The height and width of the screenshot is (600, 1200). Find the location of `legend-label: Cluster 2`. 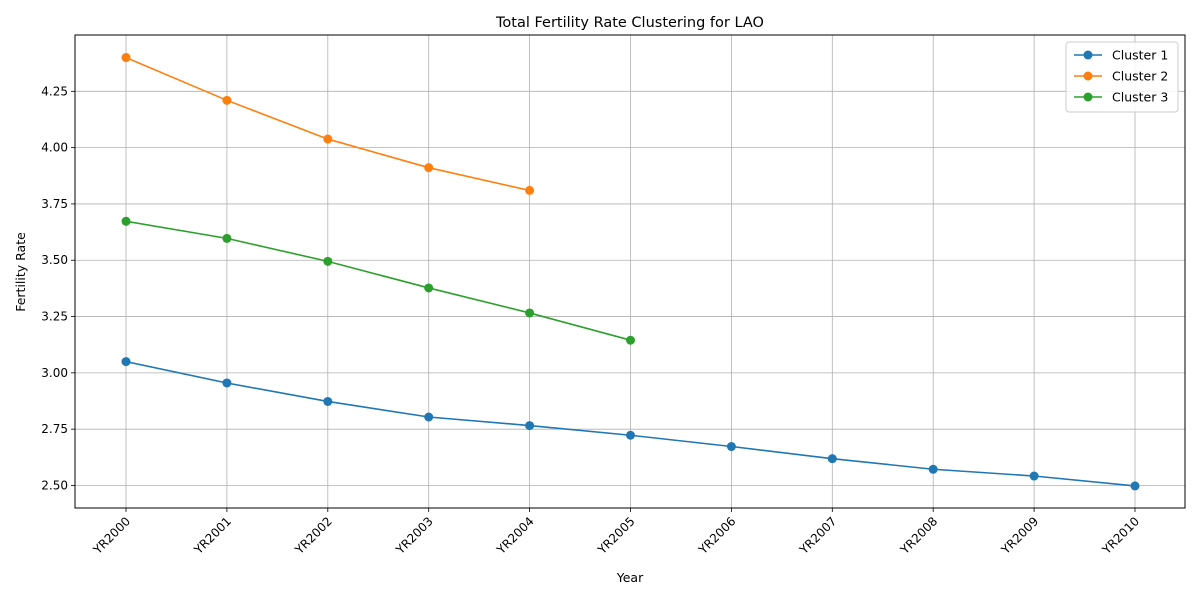

legend-label: Cluster 2 is located at coordinates (1140, 76).